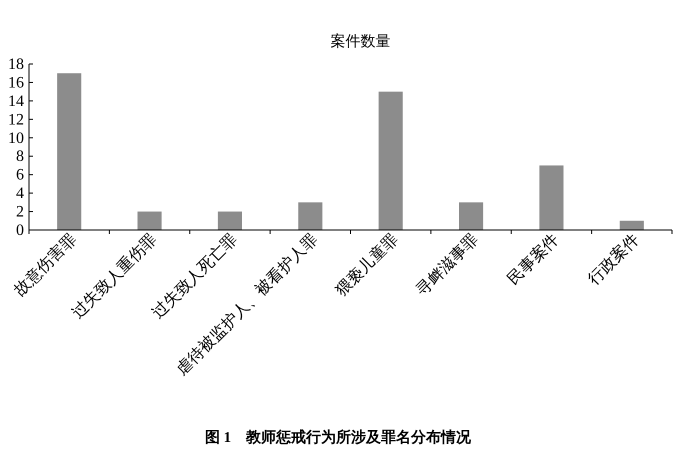  I want to click on x-tick-label: 寻衅滋事罪, so click(447, 265).